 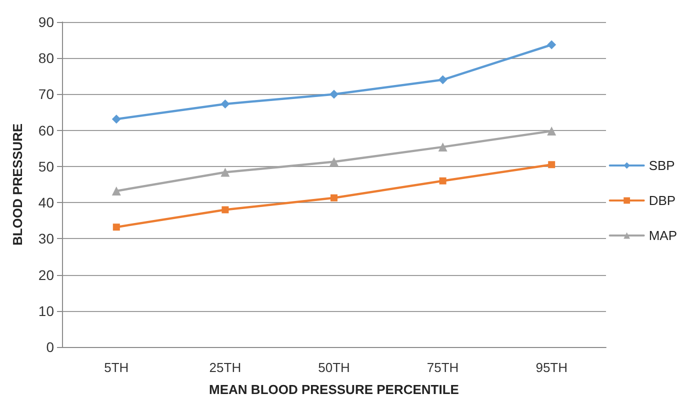 What do you see at coordinates (442, 367) in the screenshot?
I see `x-tick-label: 75TH` at bounding box center [442, 367].